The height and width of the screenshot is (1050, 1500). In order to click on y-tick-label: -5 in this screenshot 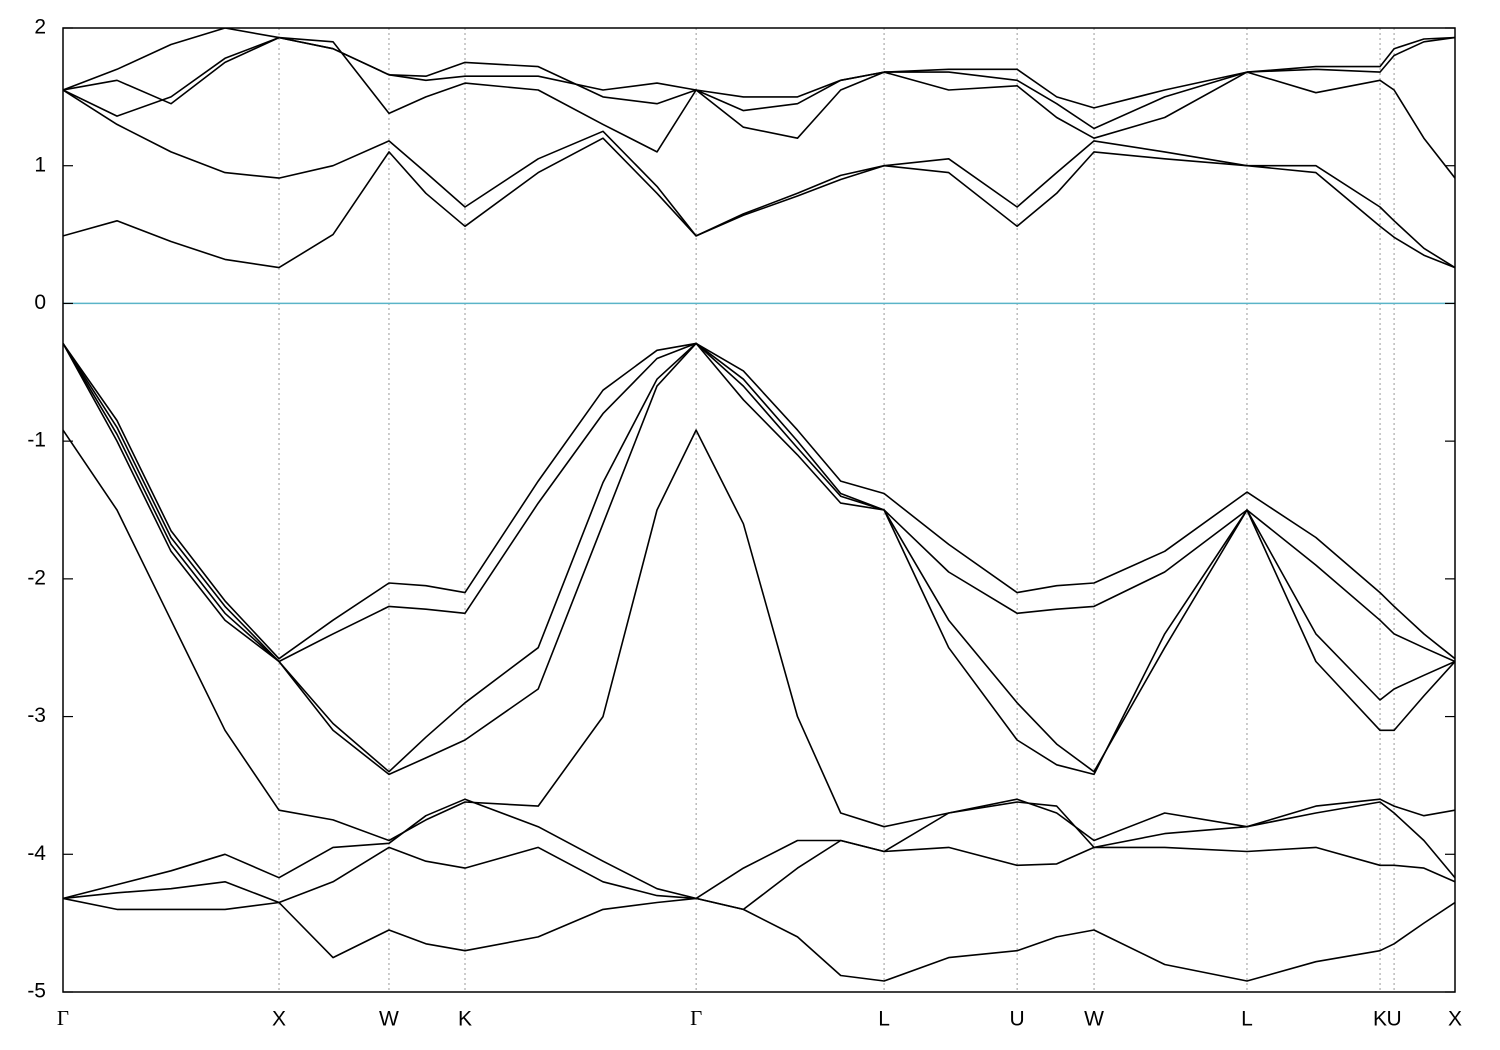, I will do `click(36, 991)`.